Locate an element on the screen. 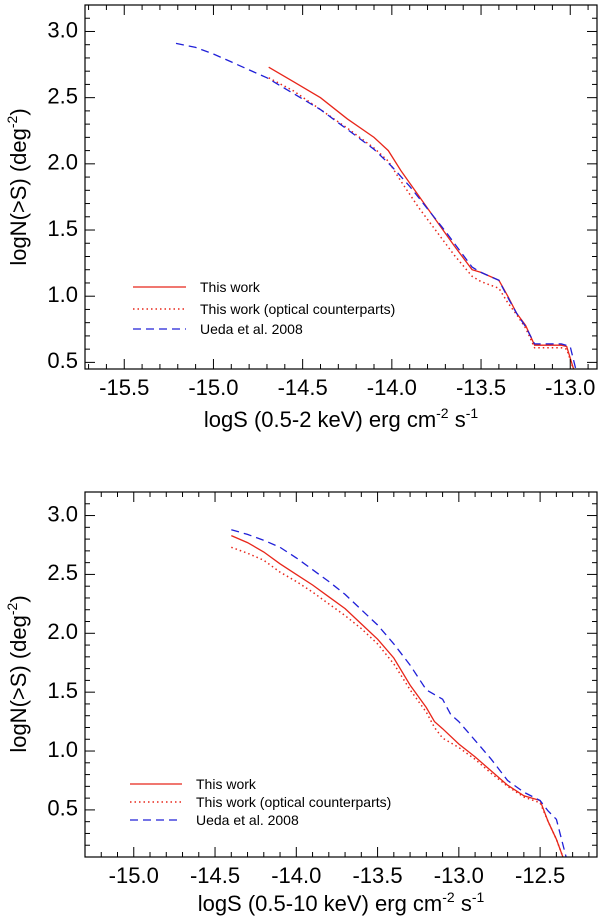 The height and width of the screenshot is (917, 600). y-axis-title-bottom: logN(>S) (deg-2) is located at coordinates (17, 673).